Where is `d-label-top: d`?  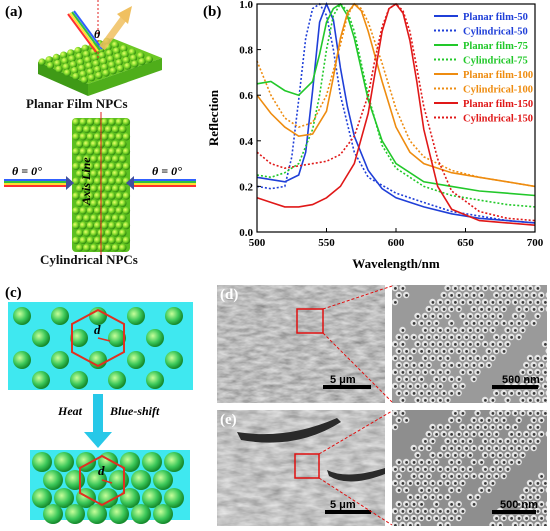
d-label-top: d is located at coordinates (97, 329).